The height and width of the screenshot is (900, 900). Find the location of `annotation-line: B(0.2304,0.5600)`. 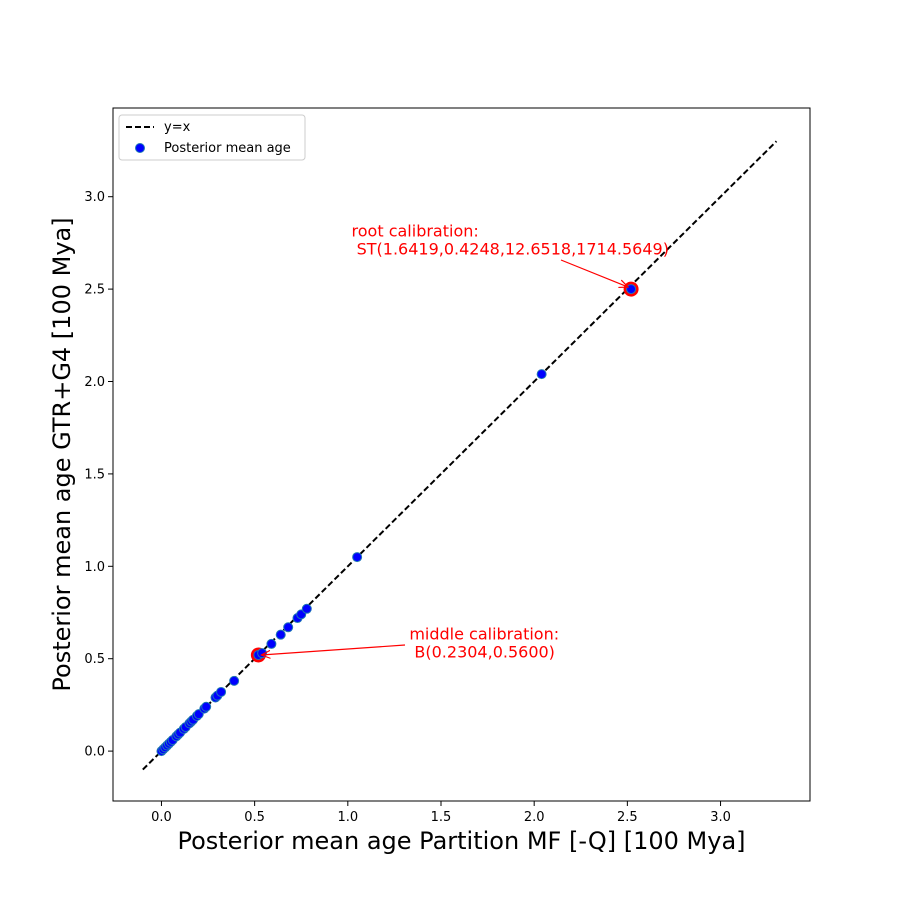

annotation-line: B(0.2304,0.5600) is located at coordinates (482, 651).